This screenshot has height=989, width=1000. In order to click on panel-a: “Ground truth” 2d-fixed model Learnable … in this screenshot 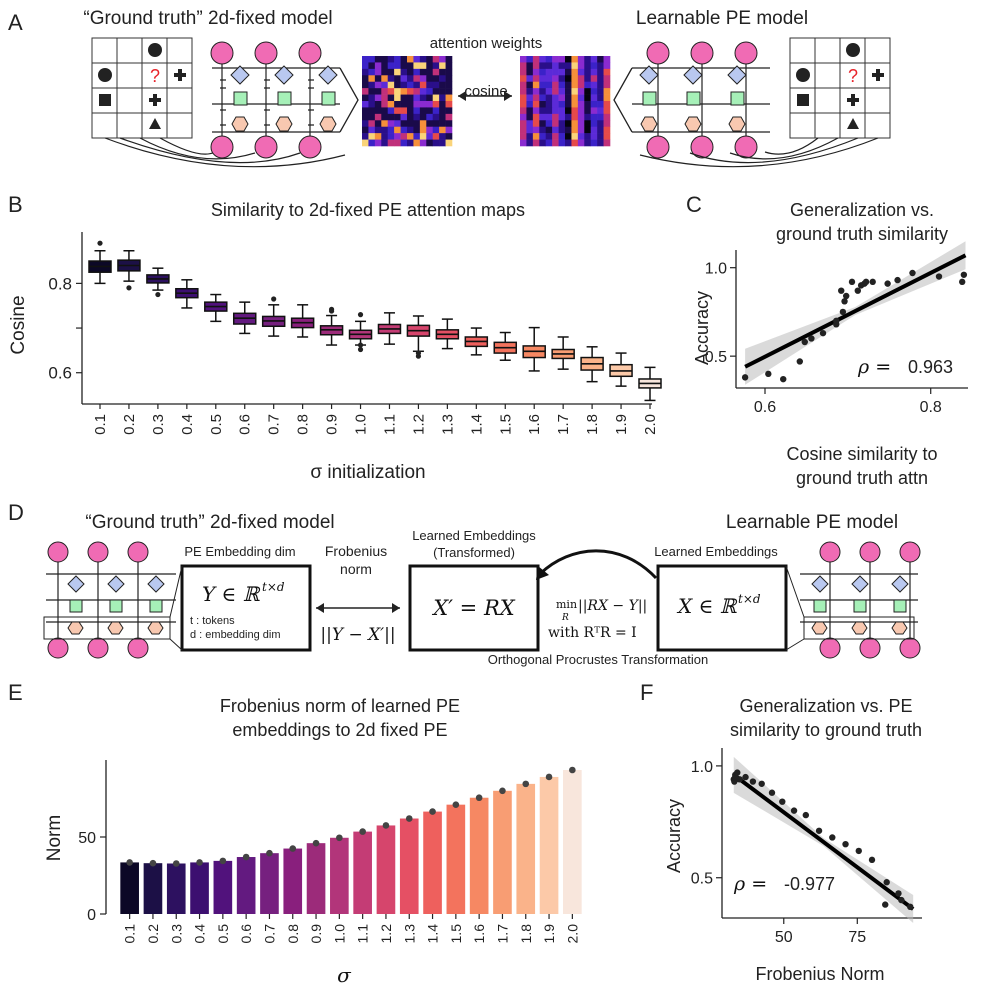, I will do `click(487, 88)`.